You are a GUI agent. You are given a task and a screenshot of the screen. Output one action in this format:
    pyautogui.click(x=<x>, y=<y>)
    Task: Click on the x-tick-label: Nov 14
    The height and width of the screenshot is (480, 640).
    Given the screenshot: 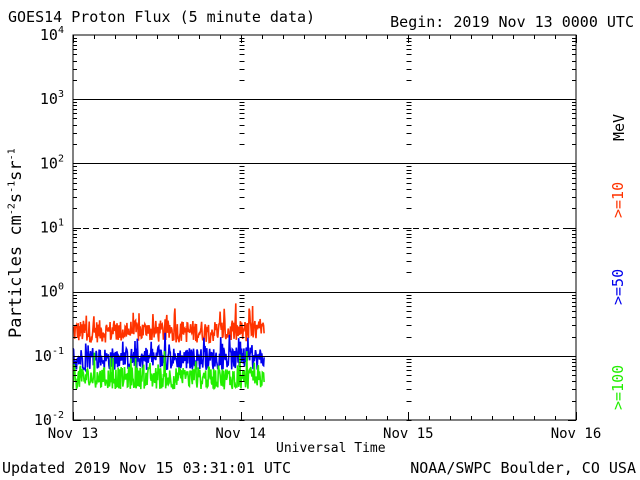 What is the action you would take?
    pyautogui.click(x=240, y=434)
    